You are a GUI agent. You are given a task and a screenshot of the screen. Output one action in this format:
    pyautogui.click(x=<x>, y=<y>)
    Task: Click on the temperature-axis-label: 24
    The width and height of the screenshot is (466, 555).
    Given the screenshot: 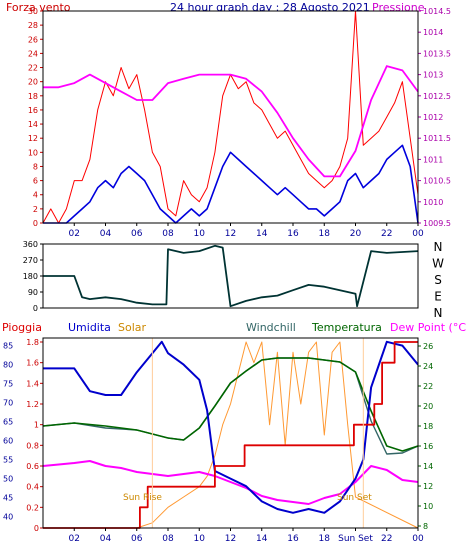 What is the action you would take?
    pyautogui.click(x=428, y=366)
    